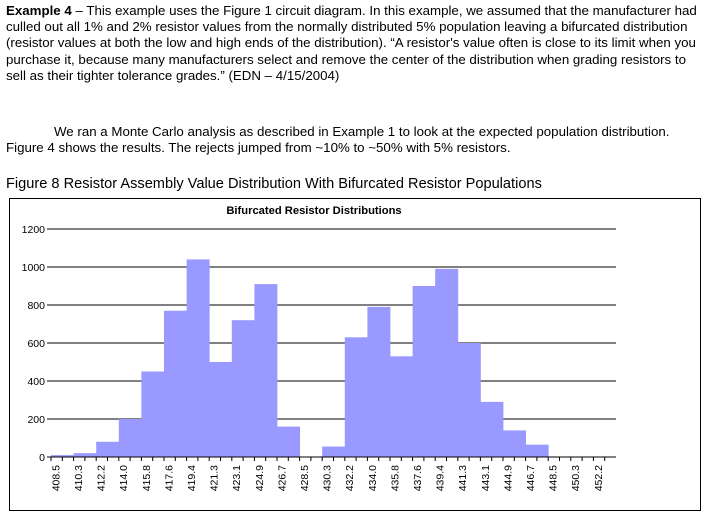 The width and height of the screenshot is (710, 515). What do you see at coordinates (79, 478) in the screenshot?
I see `x-tick-label: 410.3` at bounding box center [79, 478].